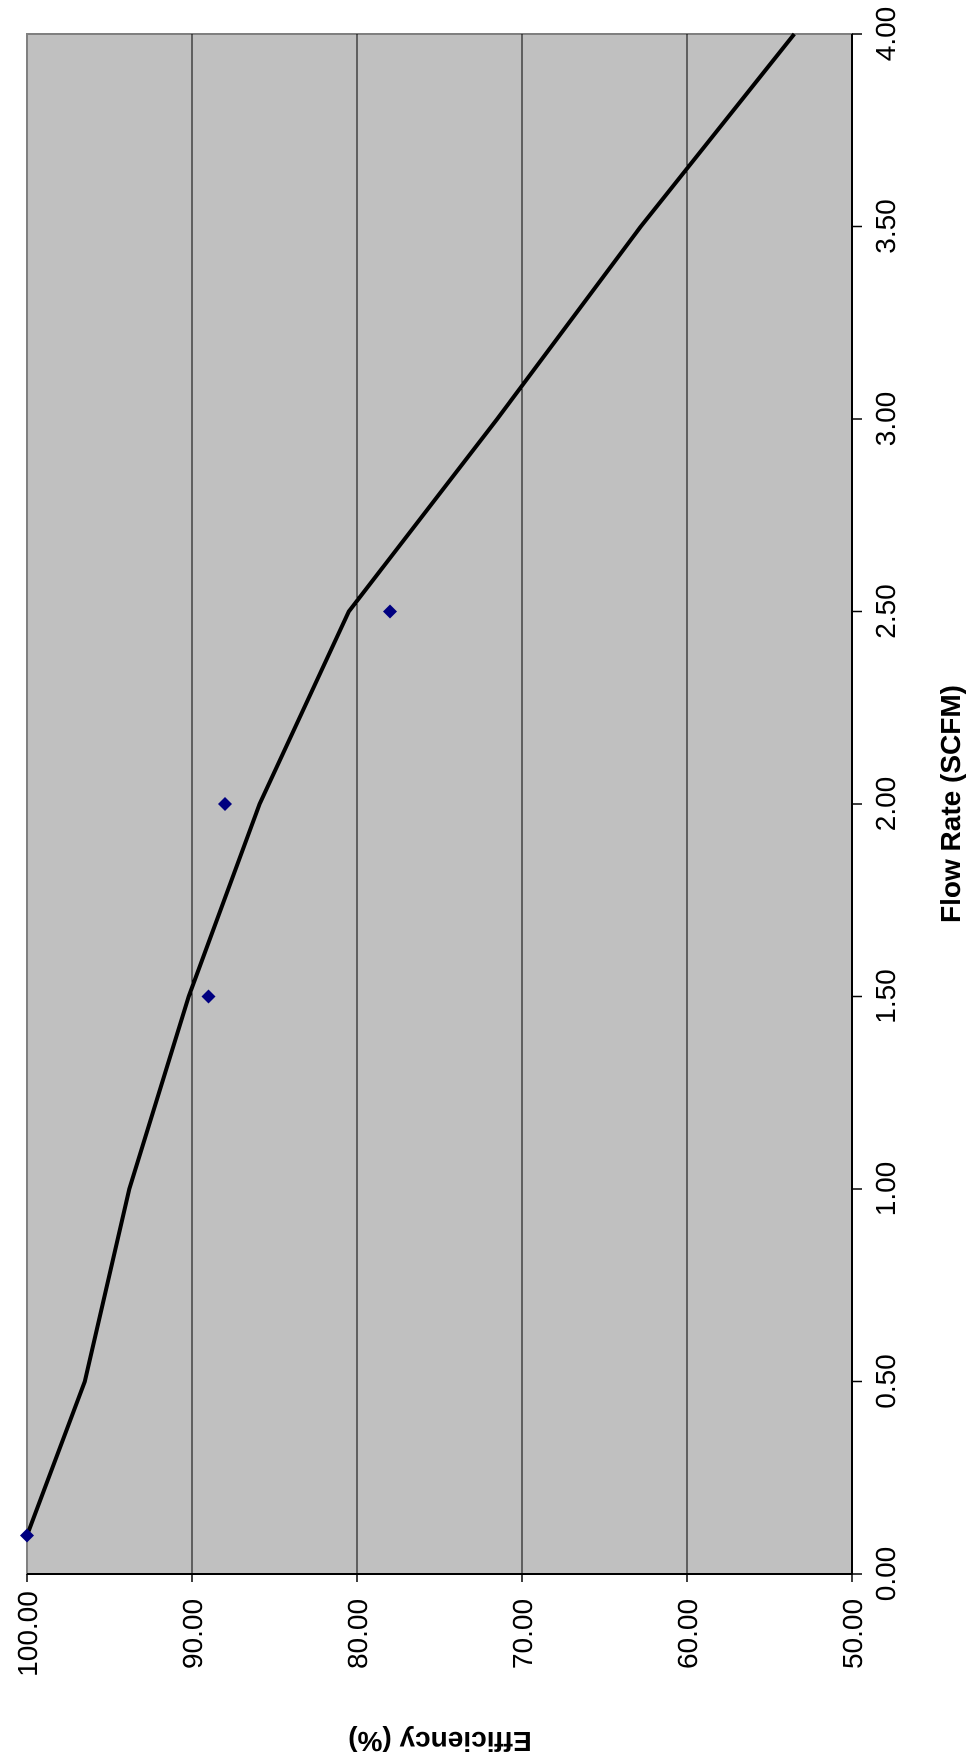 The width and height of the screenshot is (979, 1753). I want to click on x-tick-label: 0.50, so click(885, 1381).